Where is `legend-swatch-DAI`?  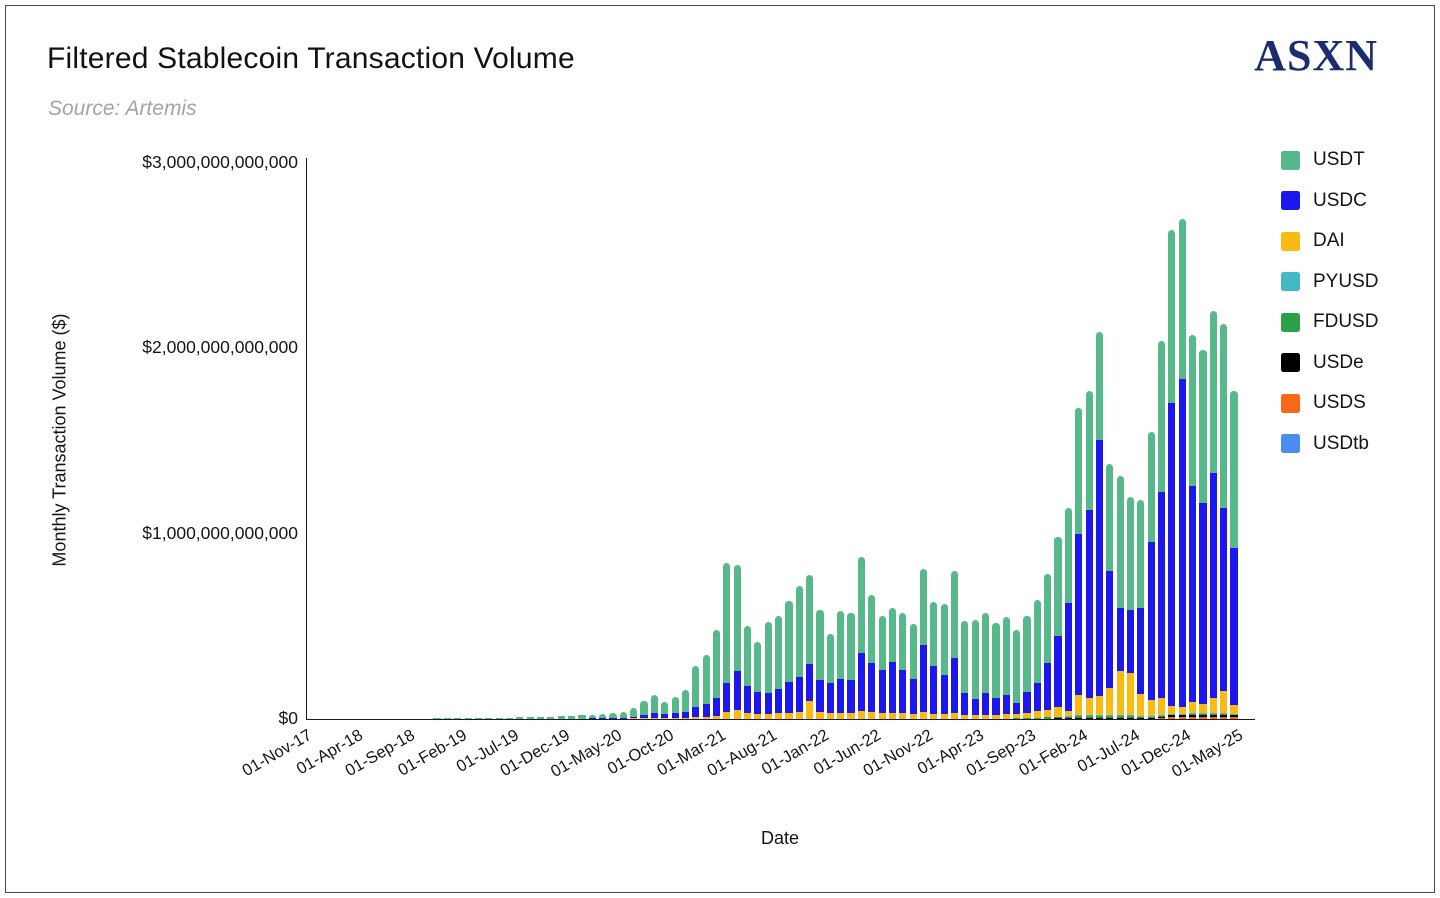 legend-swatch-DAI is located at coordinates (1290, 241).